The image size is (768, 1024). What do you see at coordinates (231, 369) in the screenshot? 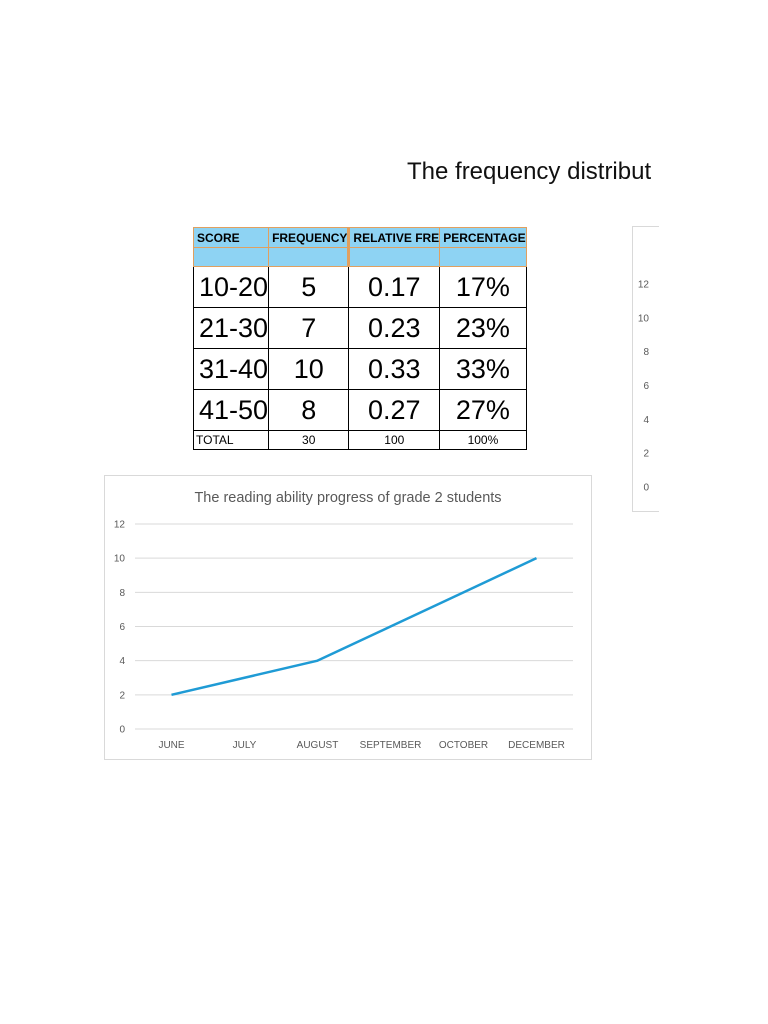
I see `score-cell: 31-40` at bounding box center [231, 369].